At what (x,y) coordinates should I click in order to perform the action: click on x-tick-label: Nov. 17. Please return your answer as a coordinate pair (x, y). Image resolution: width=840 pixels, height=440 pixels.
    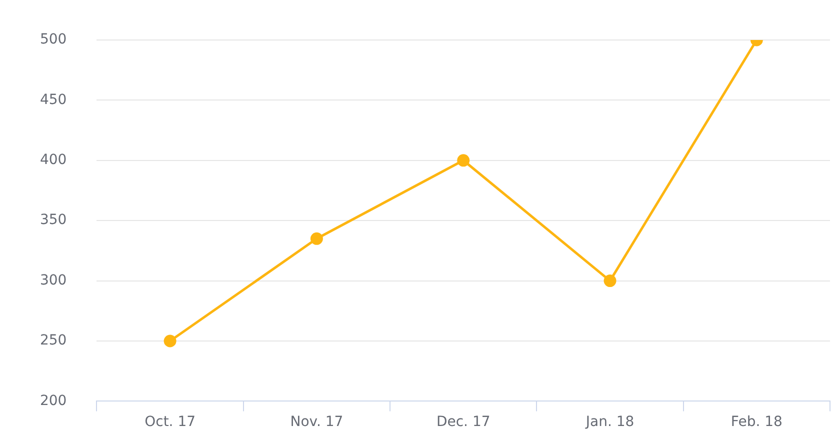
    Looking at the image, I should click on (317, 422).